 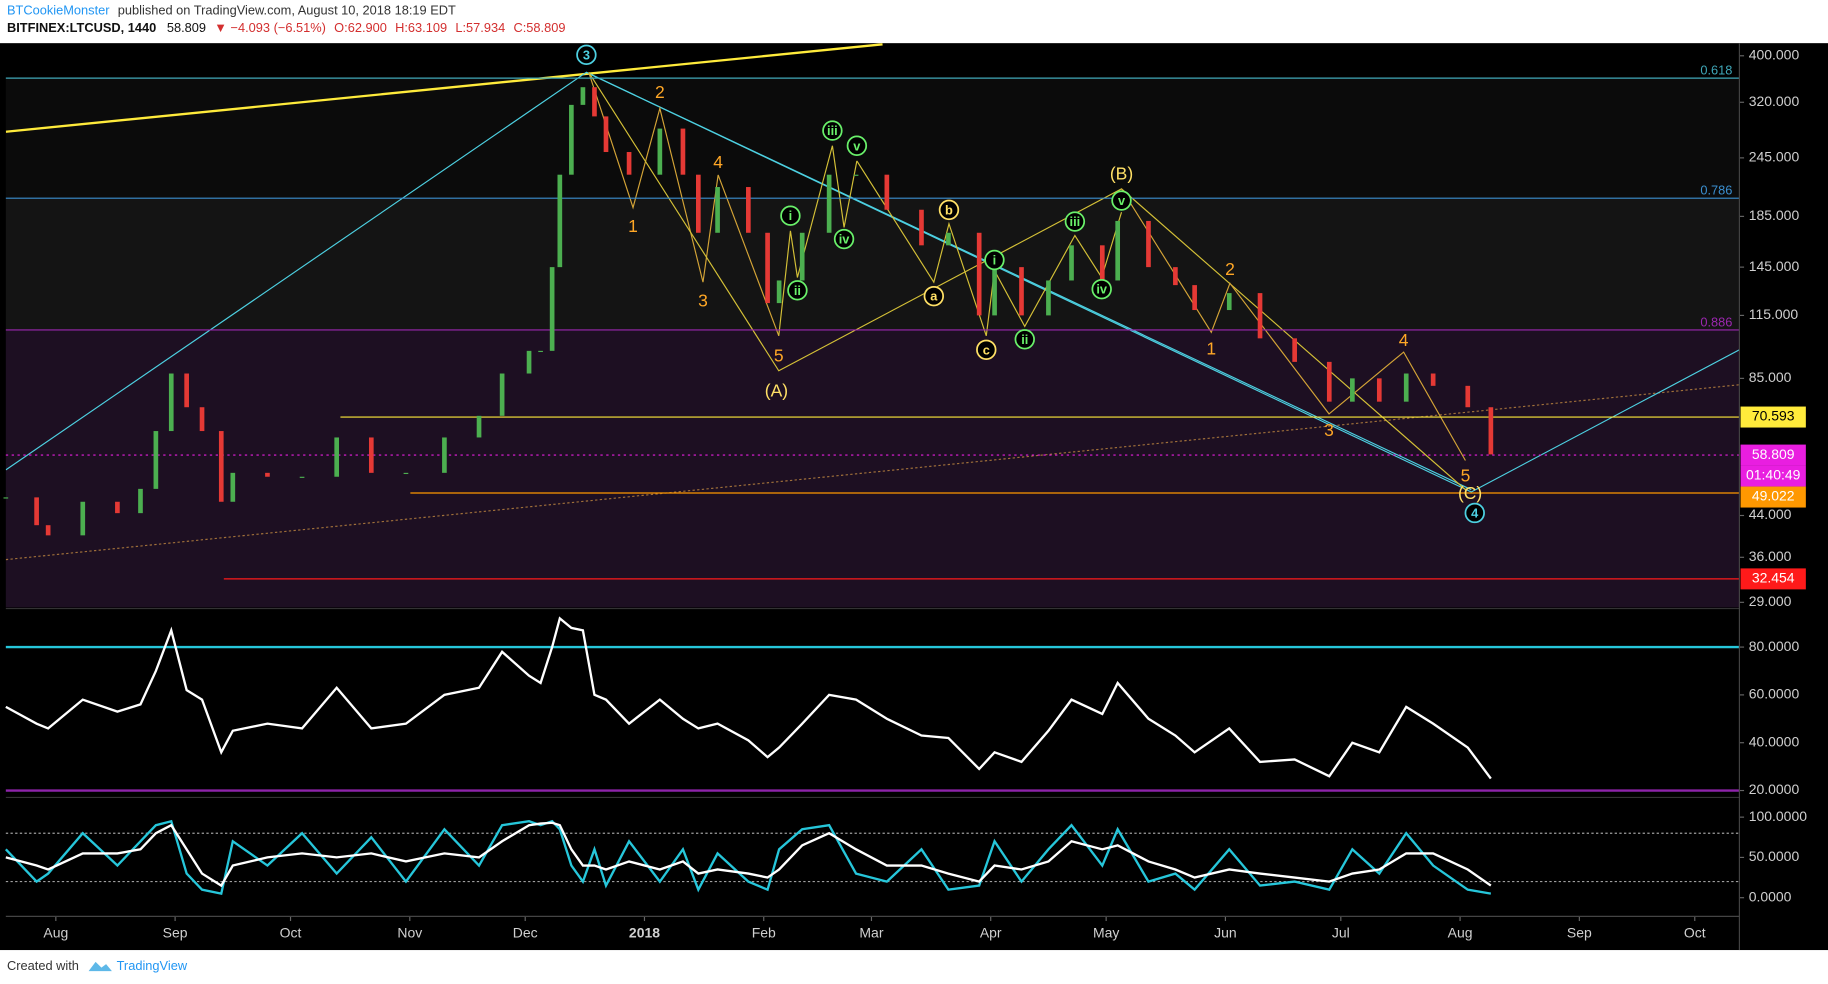 I want to click on x-tick-label: 2018, so click(x=644, y=933).